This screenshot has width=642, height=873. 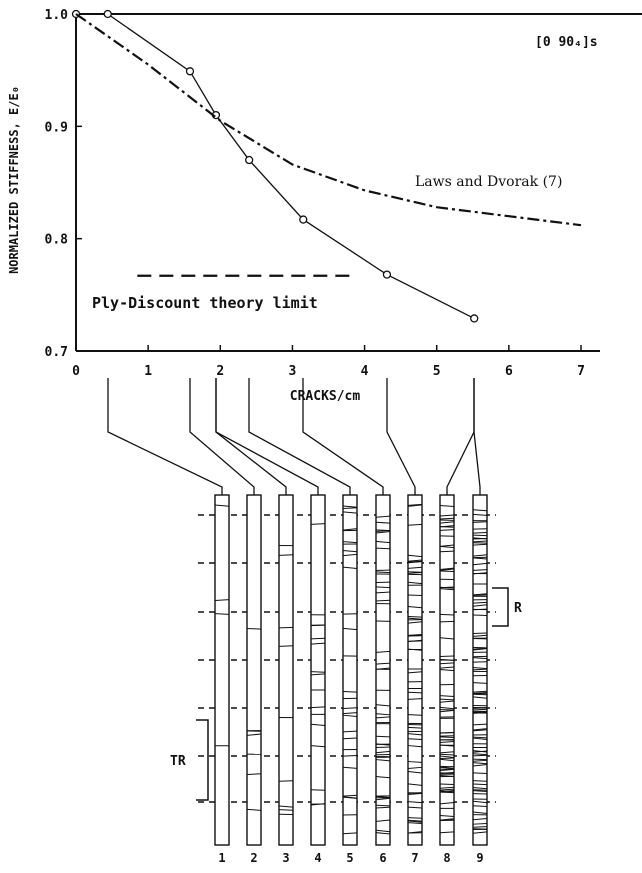 I want to click on specimen-label: 8, so click(x=446, y=858).